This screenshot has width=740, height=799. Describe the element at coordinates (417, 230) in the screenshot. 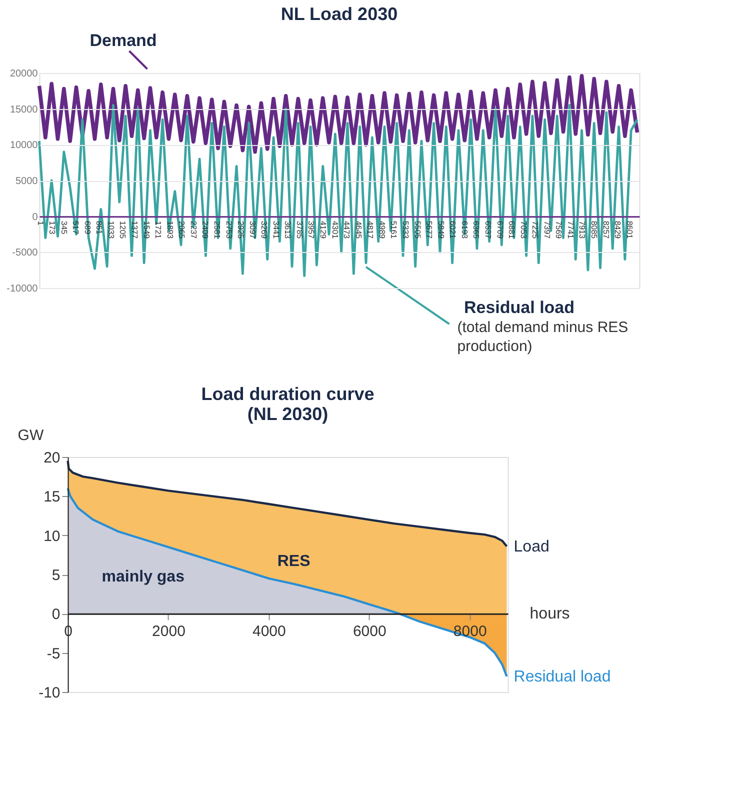

I see `x-tick-label: 5505` at that location.